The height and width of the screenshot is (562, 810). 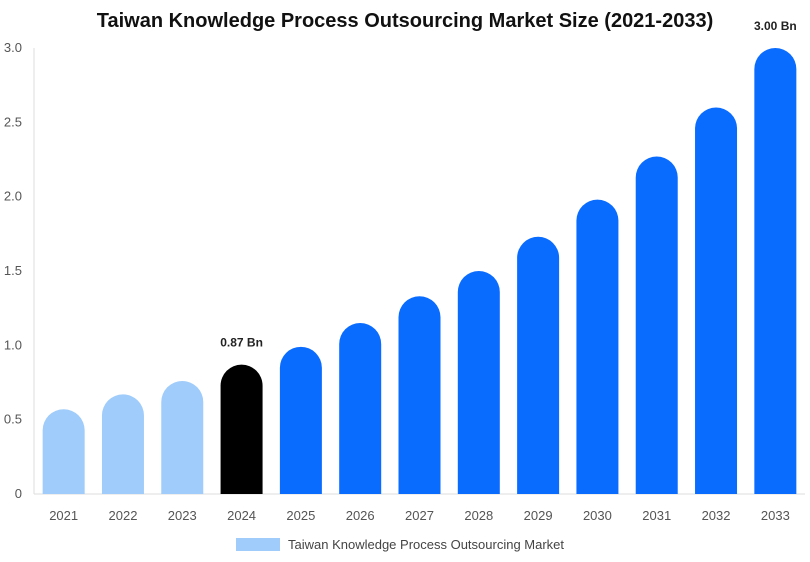 What do you see at coordinates (63, 451) in the screenshot?
I see `bar-2021` at bounding box center [63, 451].